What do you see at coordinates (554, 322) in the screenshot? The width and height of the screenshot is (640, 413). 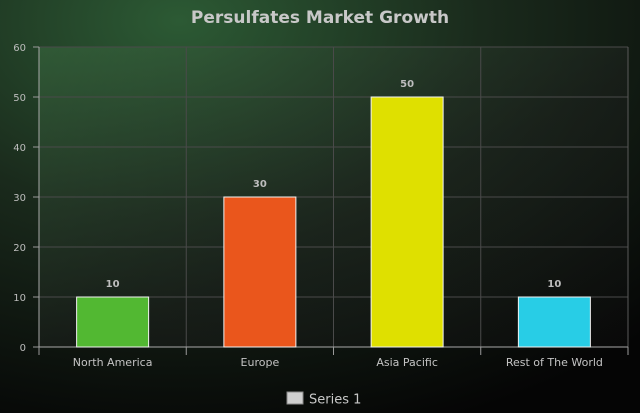 I see `bar-rest-of-the-world` at bounding box center [554, 322].